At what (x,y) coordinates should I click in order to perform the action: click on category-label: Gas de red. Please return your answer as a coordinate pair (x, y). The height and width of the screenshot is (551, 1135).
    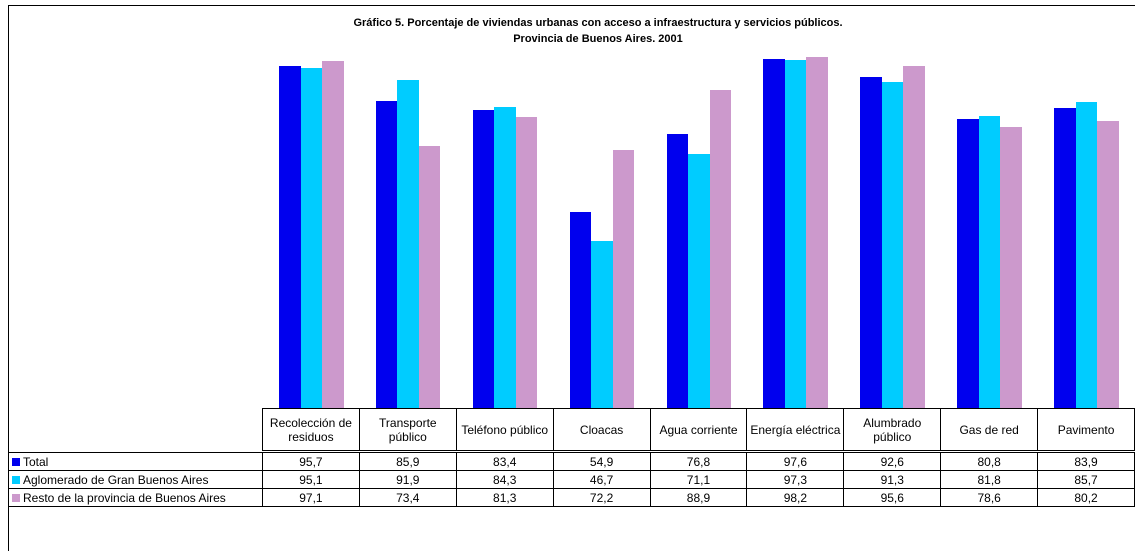
    Looking at the image, I should click on (989, 429).